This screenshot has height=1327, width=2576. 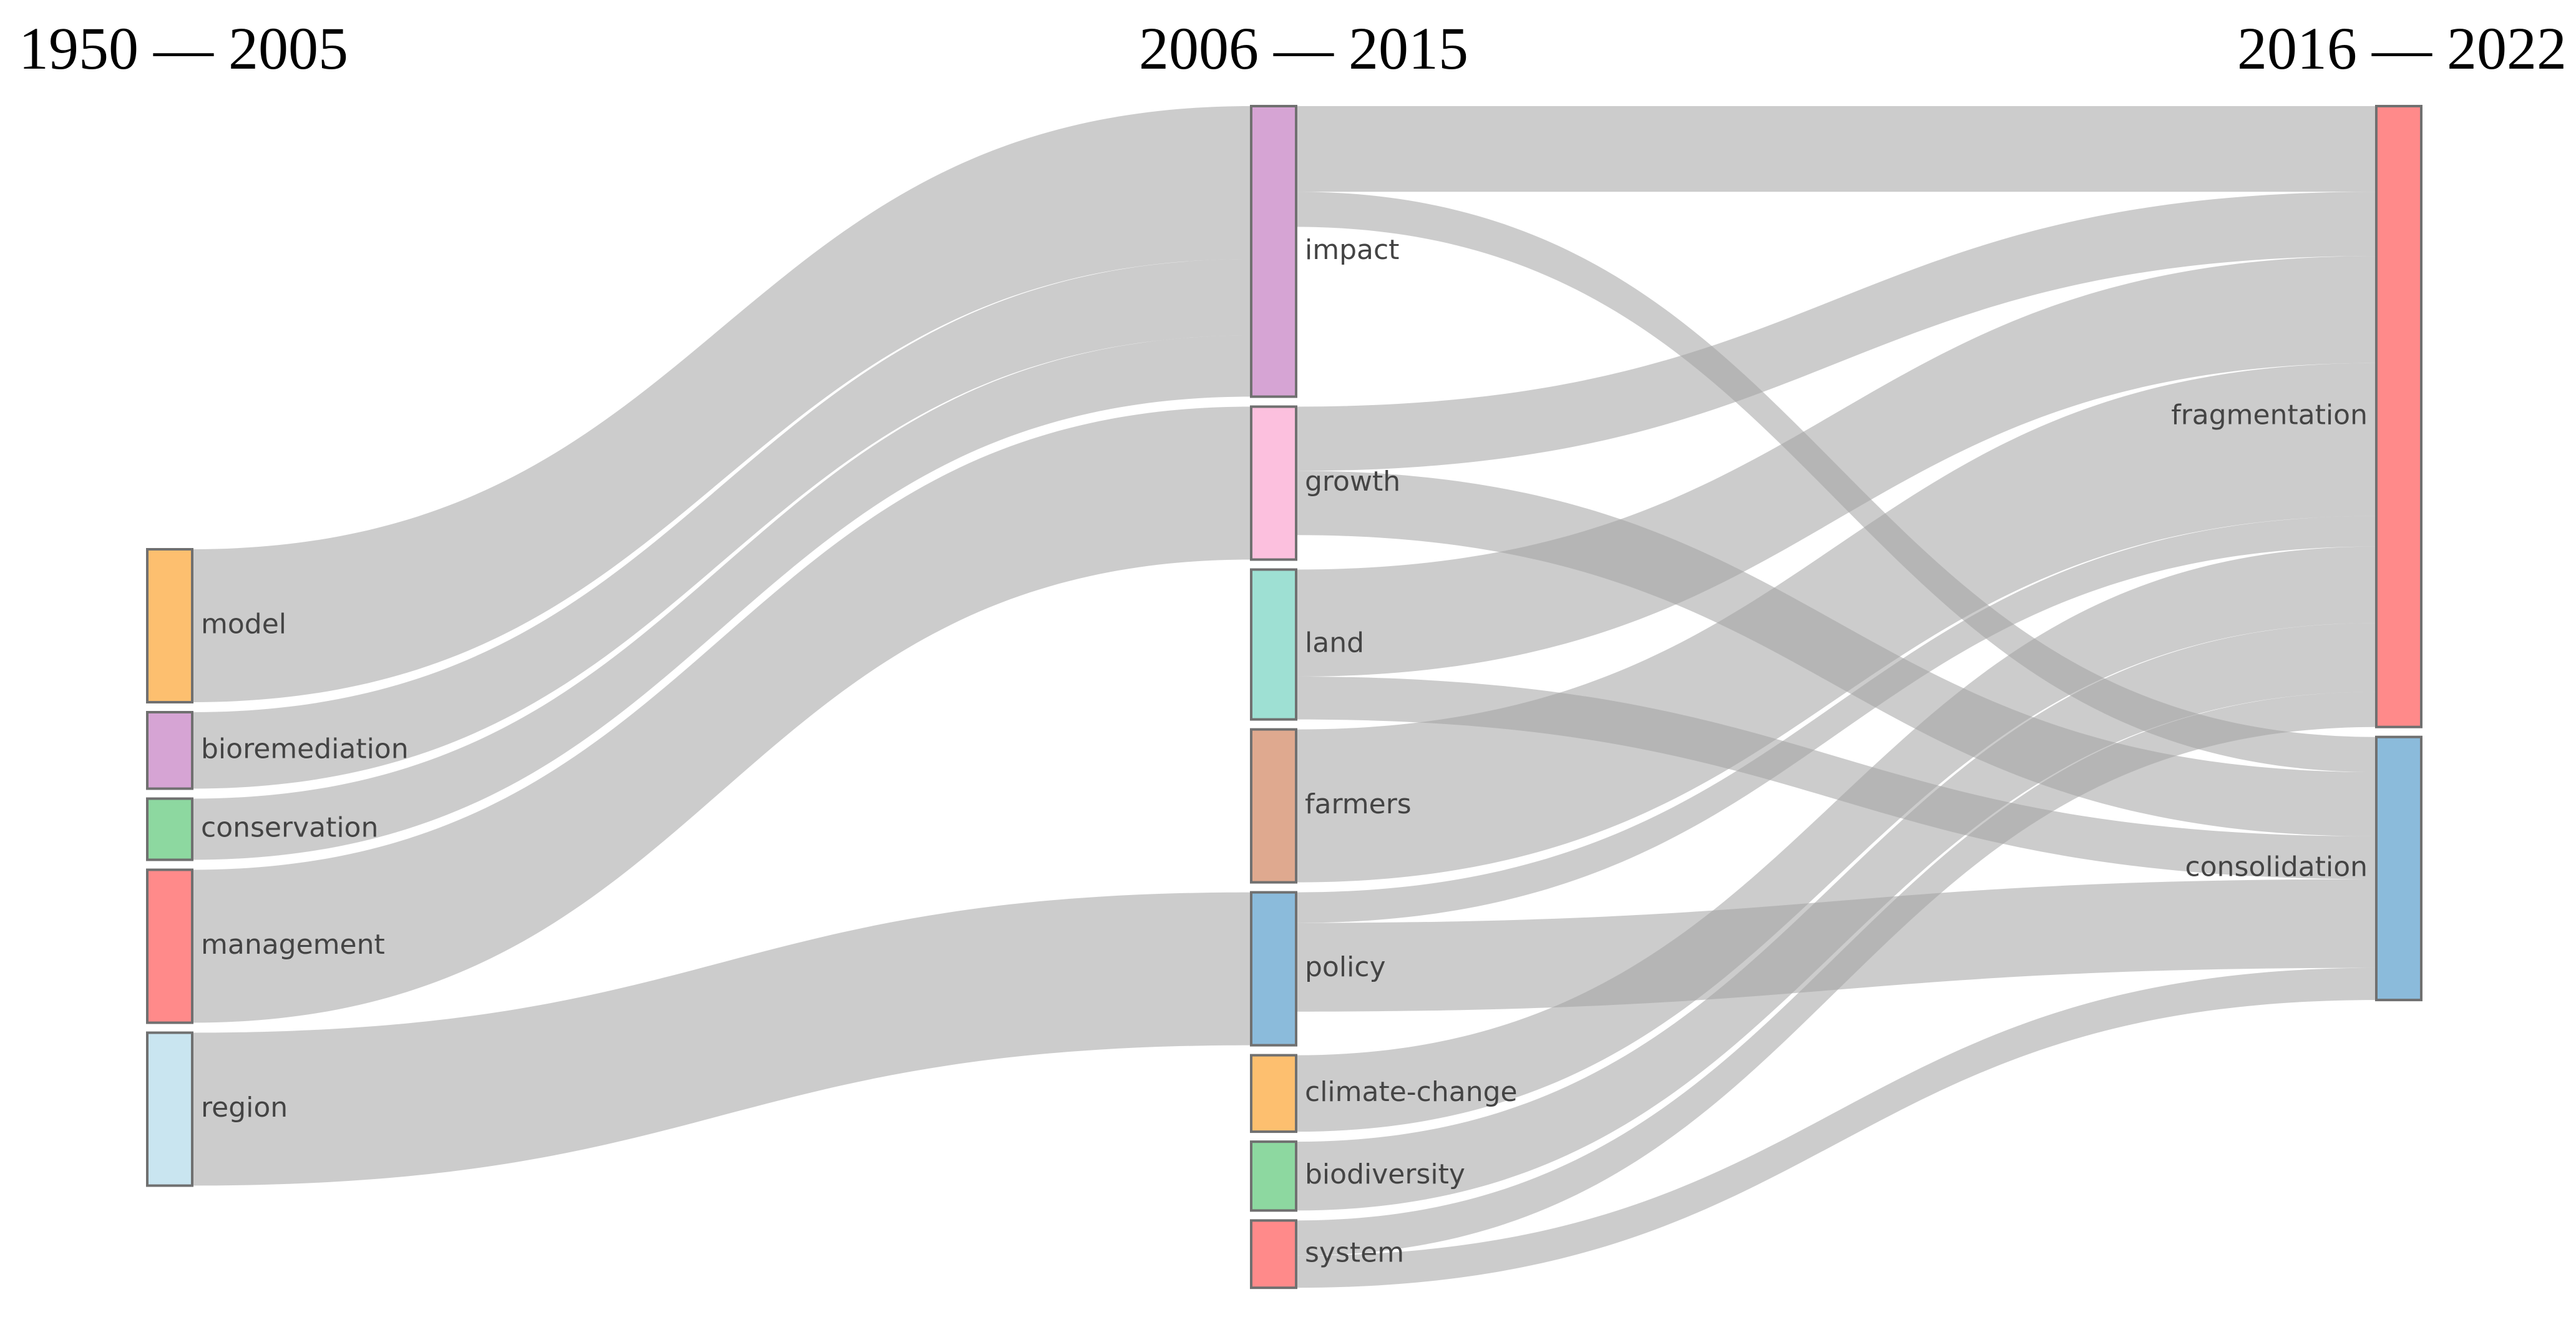 I want to click on node-label-region: region, so click(x=244, y=1108).